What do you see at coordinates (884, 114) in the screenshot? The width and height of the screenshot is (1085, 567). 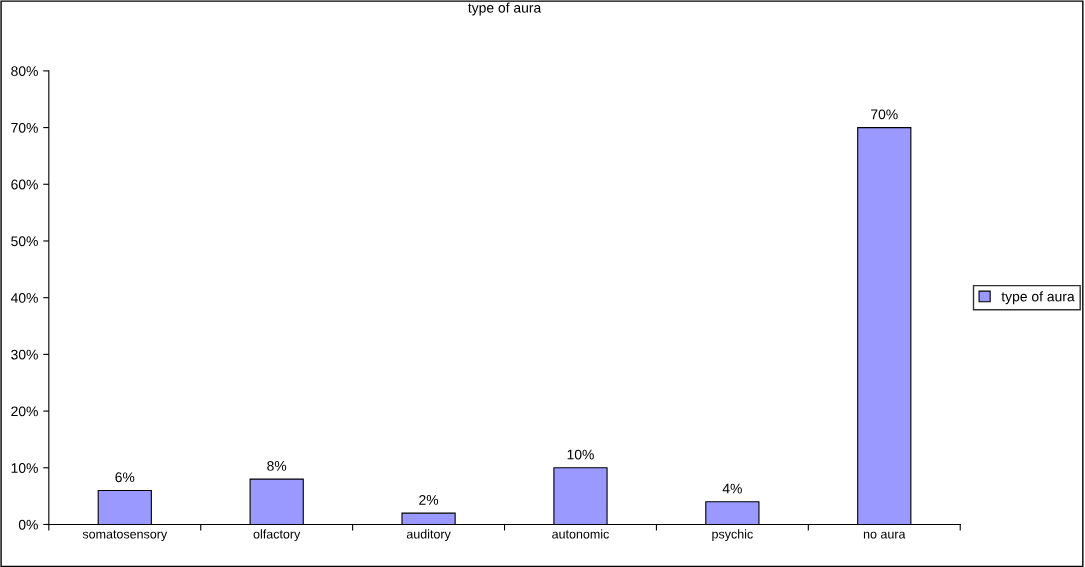 I see `data-label: 70%` at bounding box center [884, 114].